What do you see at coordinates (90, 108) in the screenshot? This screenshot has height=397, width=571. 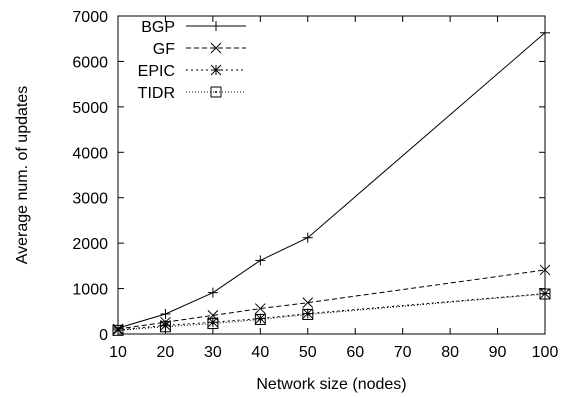 I see `y-tick-label: 5000` at bounding box center [90, 108].